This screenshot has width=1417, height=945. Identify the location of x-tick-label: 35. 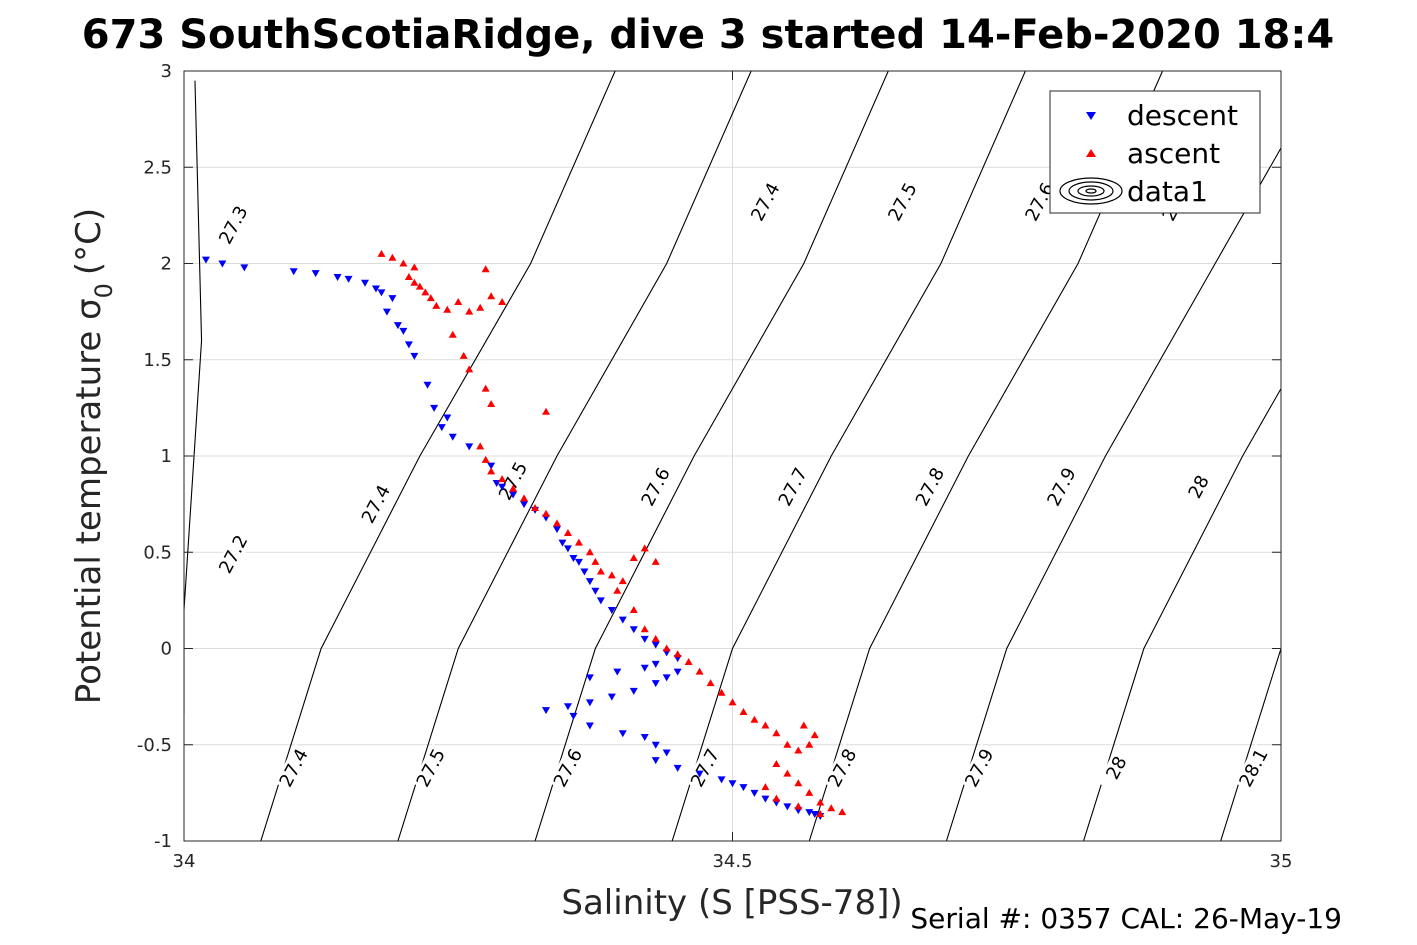
(1281, 861).